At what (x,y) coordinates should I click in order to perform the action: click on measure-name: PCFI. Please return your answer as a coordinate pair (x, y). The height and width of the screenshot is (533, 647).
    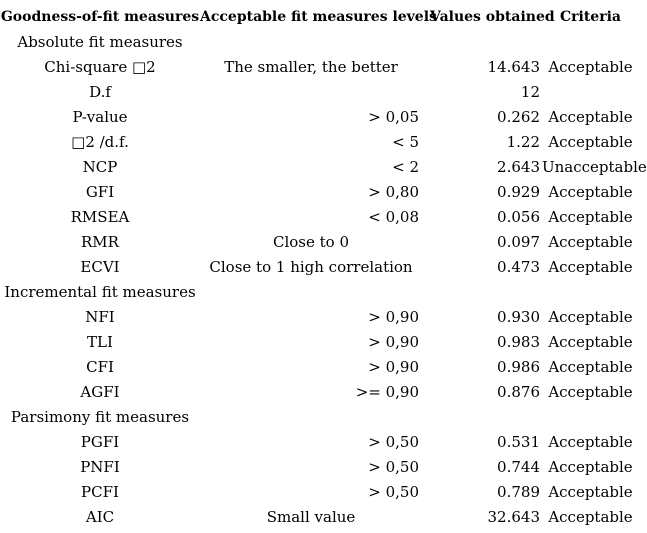
    Looking at the image, I should click on (100, 492).